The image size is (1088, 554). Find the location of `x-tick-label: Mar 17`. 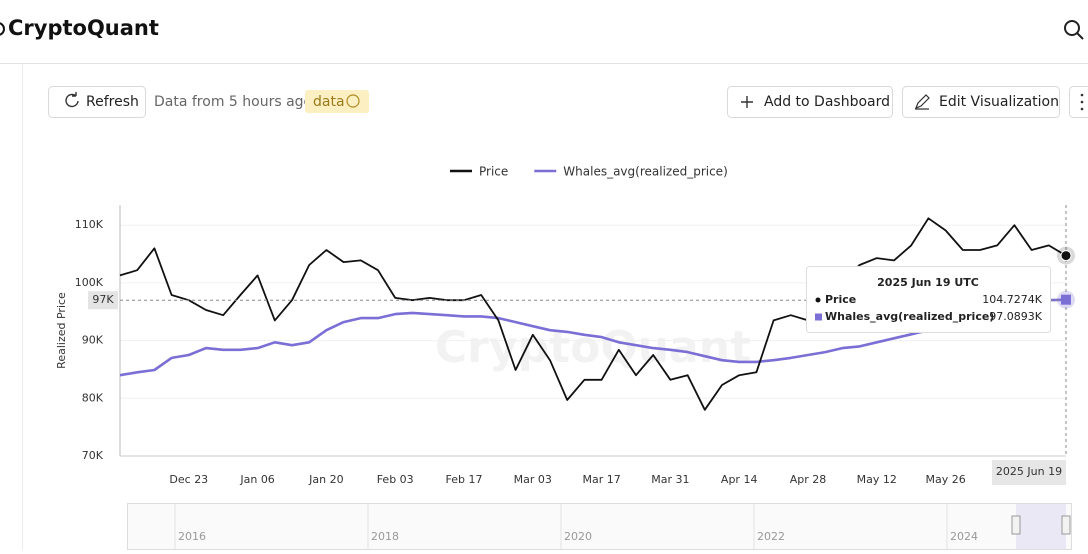

x-tick-label: Mar 17 is located at coordinates (601, 479).